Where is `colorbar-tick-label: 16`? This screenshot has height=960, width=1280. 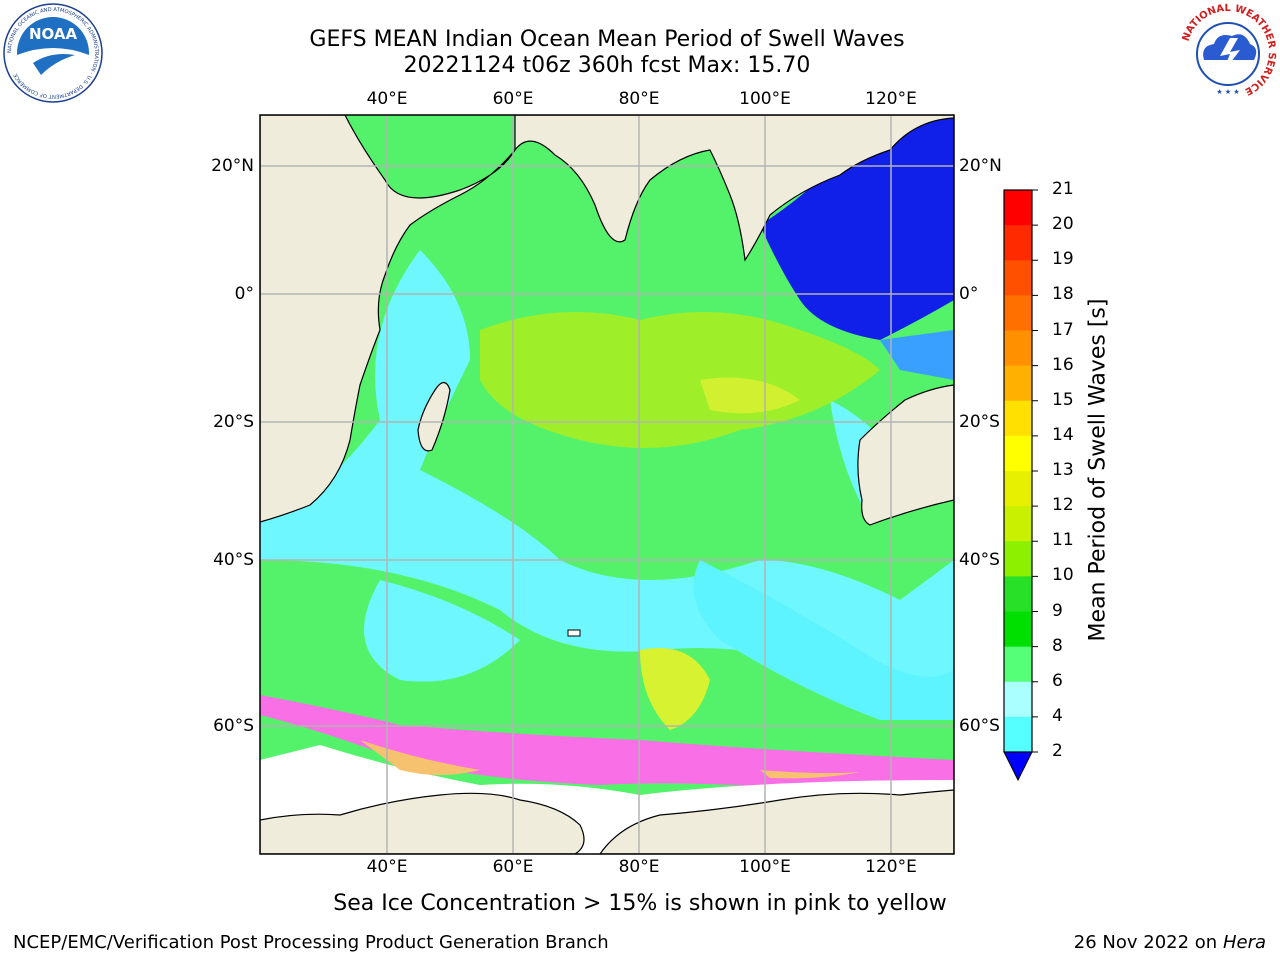 colorbar-tick-label: 16 is located at coordinates (1063, 364).